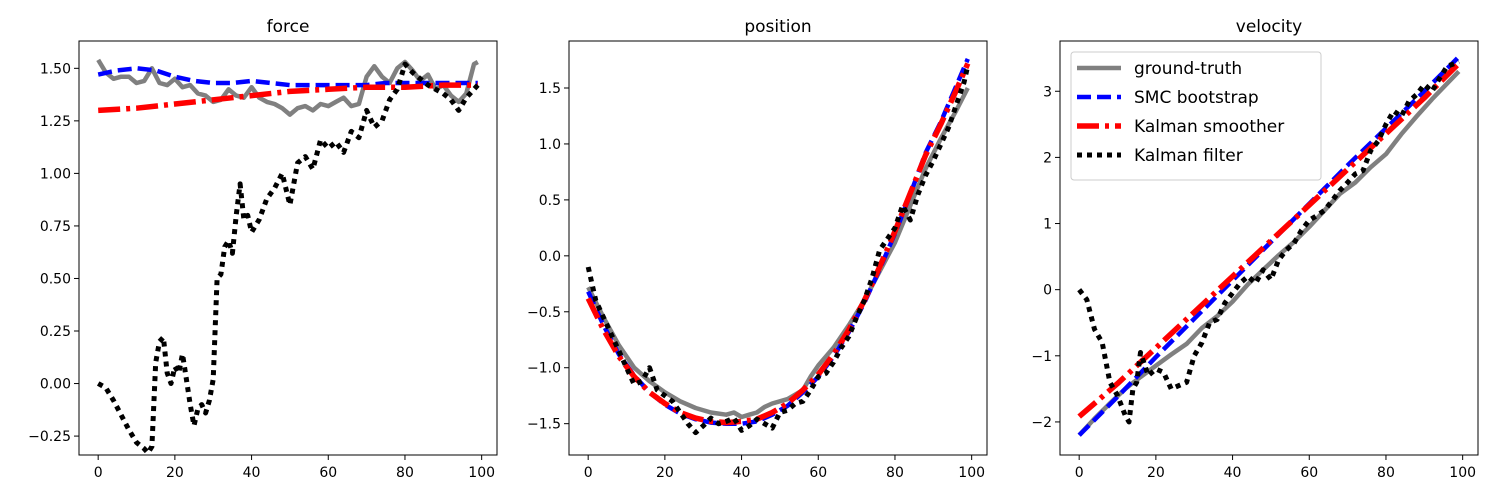 Image resolution: width=1500 pixels, height=500 pixels. I want to click on panel-title: velocity, so click(1269, 27).